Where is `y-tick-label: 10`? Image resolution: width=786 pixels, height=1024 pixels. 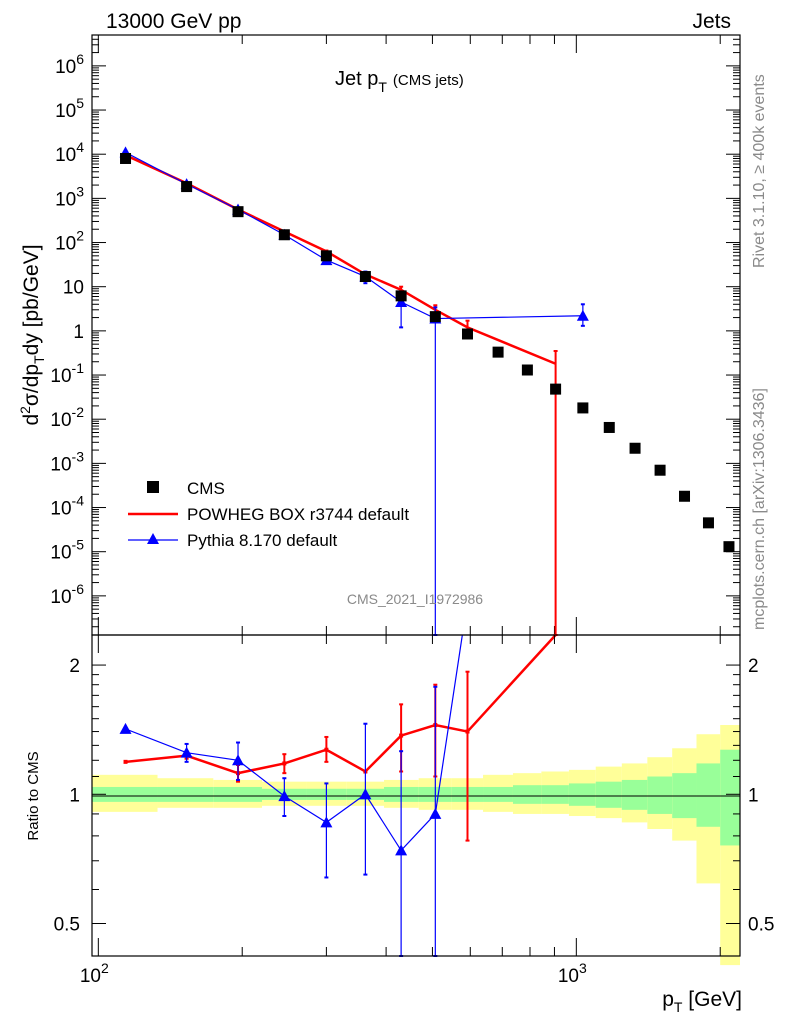 y-tick-label: 10 is located at coordinates (73, 288).